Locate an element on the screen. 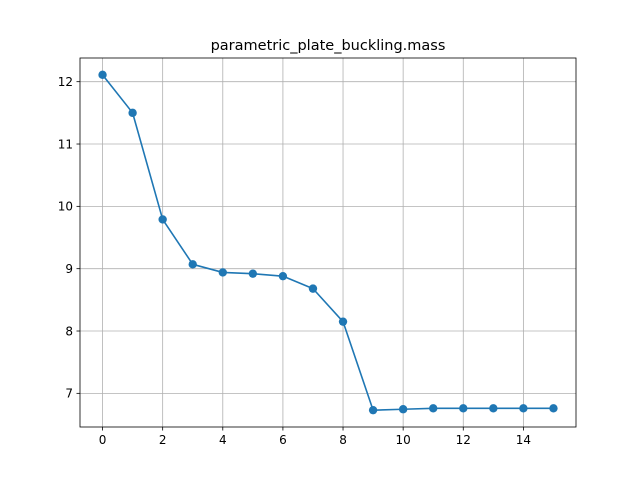  x-tick-label: 10 is located at coordinates (403, 440).